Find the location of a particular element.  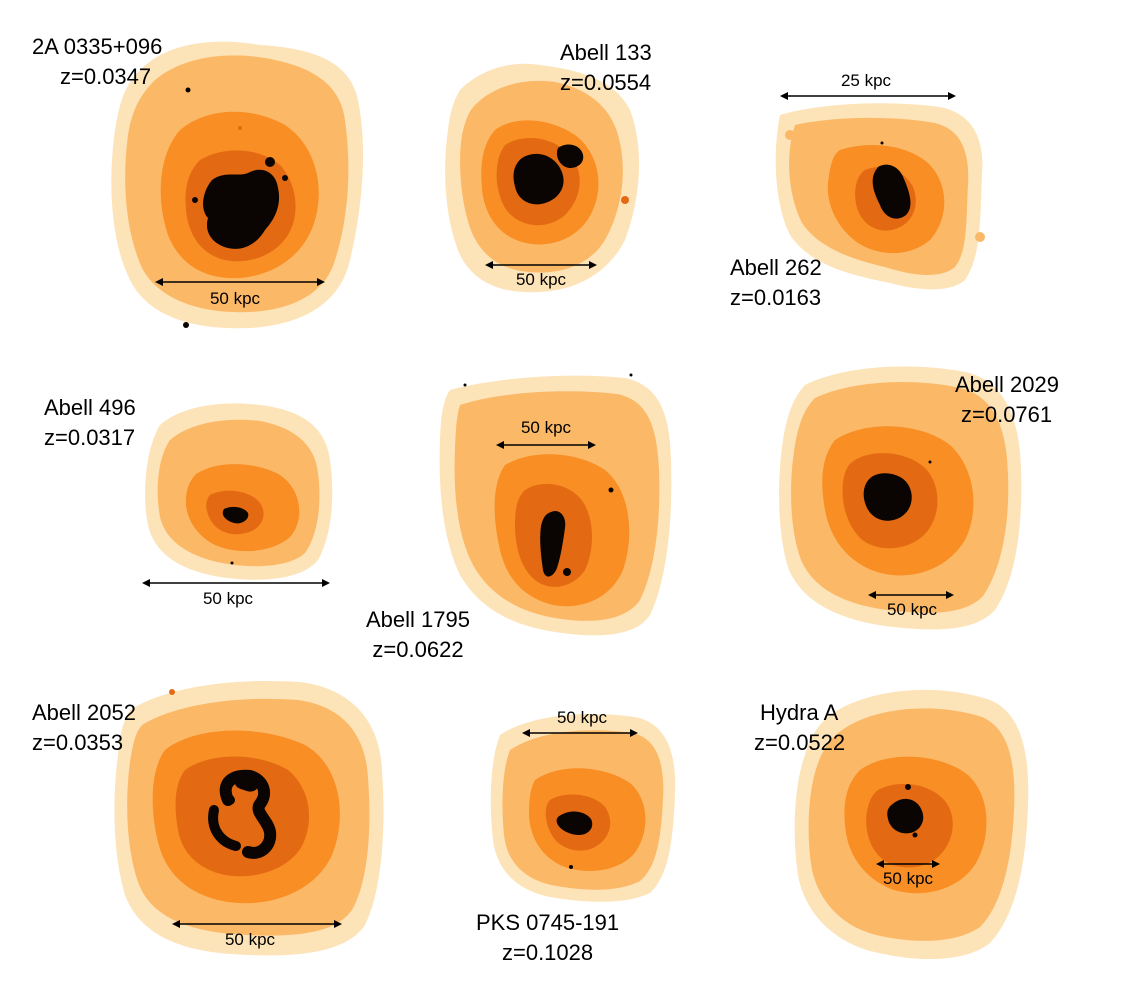

cluster-panel-pks0745 is located at coordinates (582, 805).